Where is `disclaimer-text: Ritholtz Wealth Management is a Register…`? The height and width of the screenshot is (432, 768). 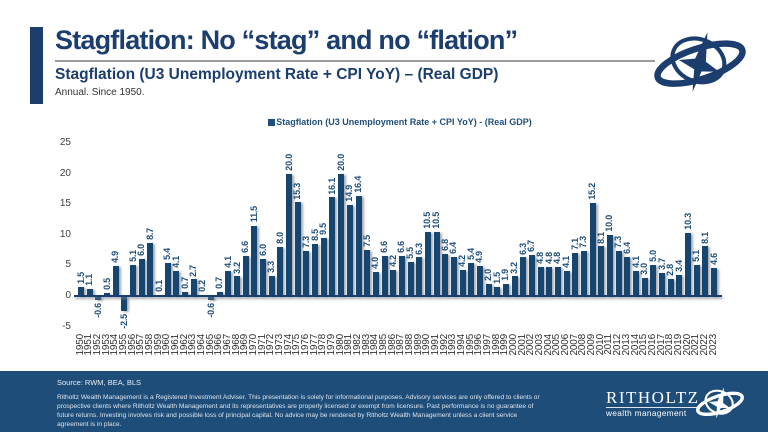 disclaimer-text: Ritholtz Wealth Management is a Register… is located at coordinates (298, 411).